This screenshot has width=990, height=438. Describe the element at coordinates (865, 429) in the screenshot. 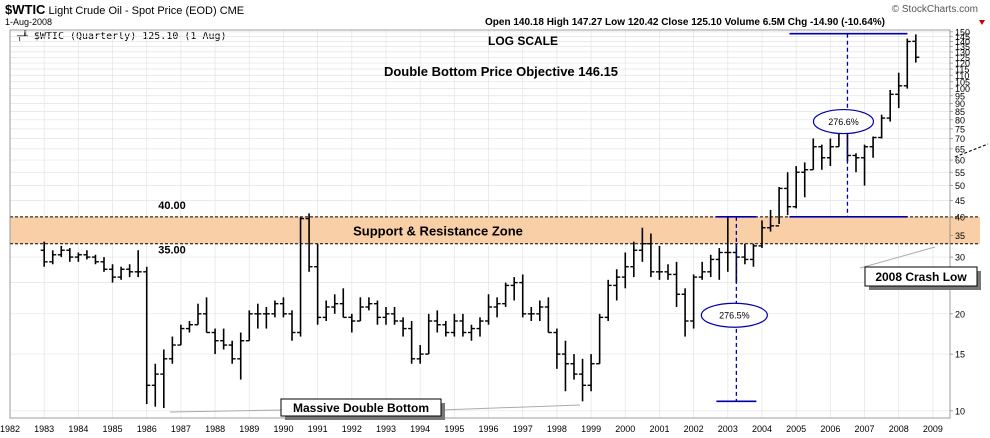

I see `x-tick-label: 2007` at that location.